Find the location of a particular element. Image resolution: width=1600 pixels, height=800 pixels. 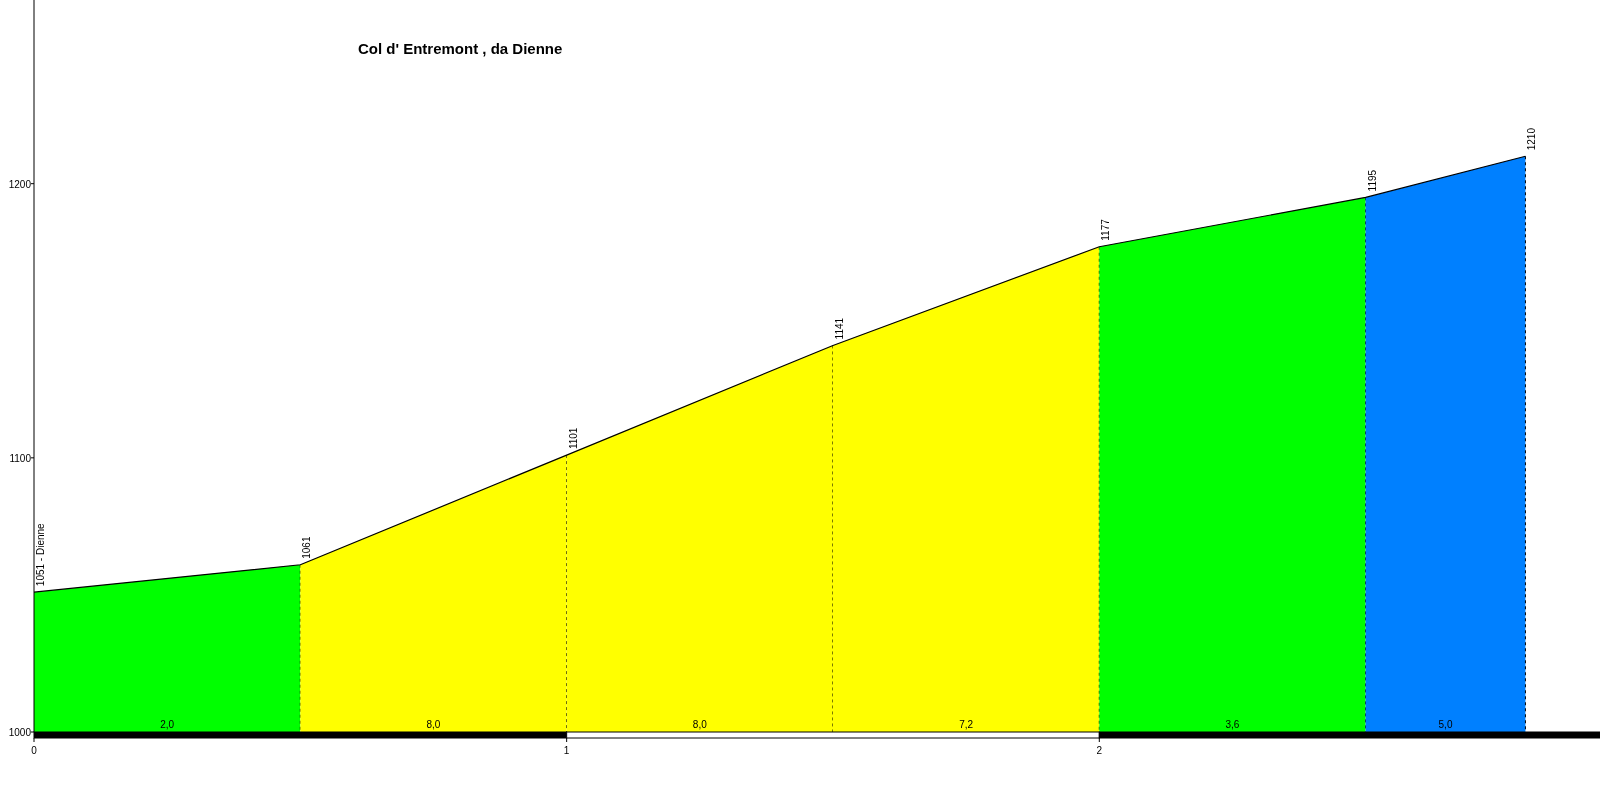

data-label: 1061 is located at coordinates (307, 547).